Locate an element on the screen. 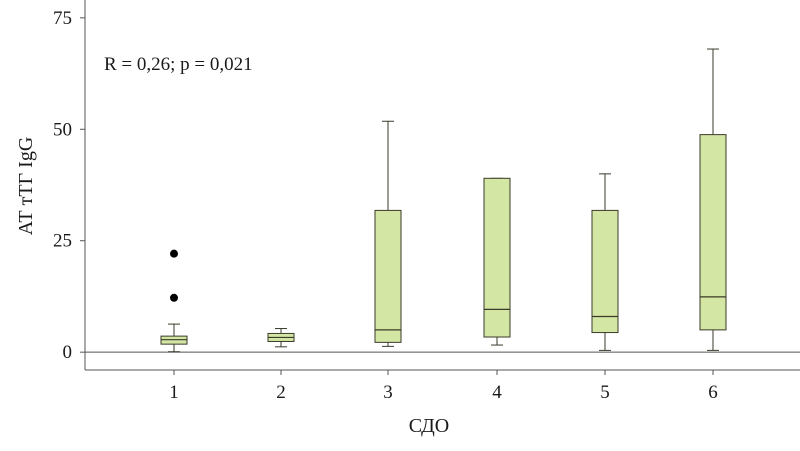  x-axis-title: СДО is located at coordinates (429, 426).